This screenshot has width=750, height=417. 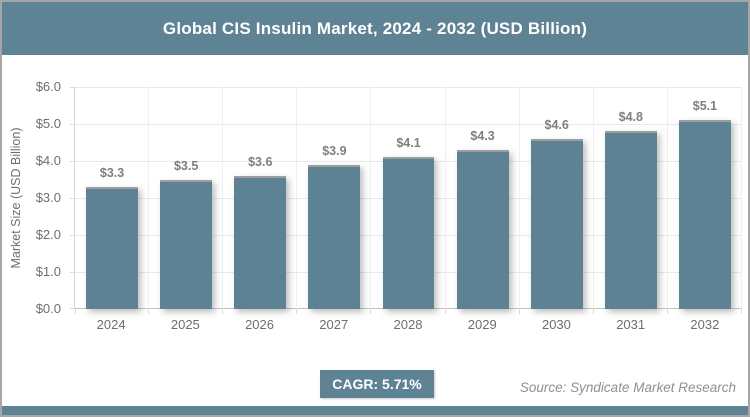 What do you see at coordinates (556, 223) in the screenshot?
I see `bar-2030` at bounding box center [556, 223].